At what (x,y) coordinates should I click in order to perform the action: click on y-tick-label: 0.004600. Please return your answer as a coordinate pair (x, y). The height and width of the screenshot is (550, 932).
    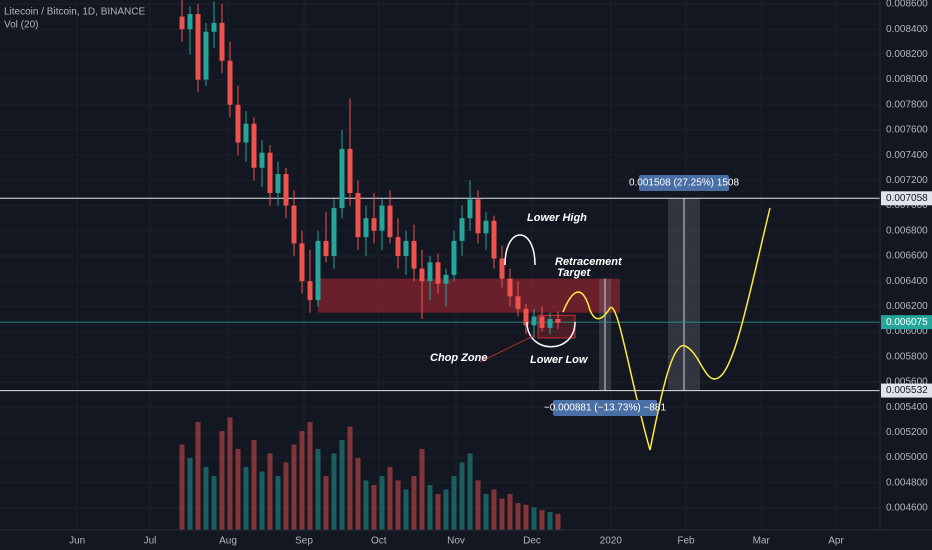
    Looking at the image, I should click on (907, 508).